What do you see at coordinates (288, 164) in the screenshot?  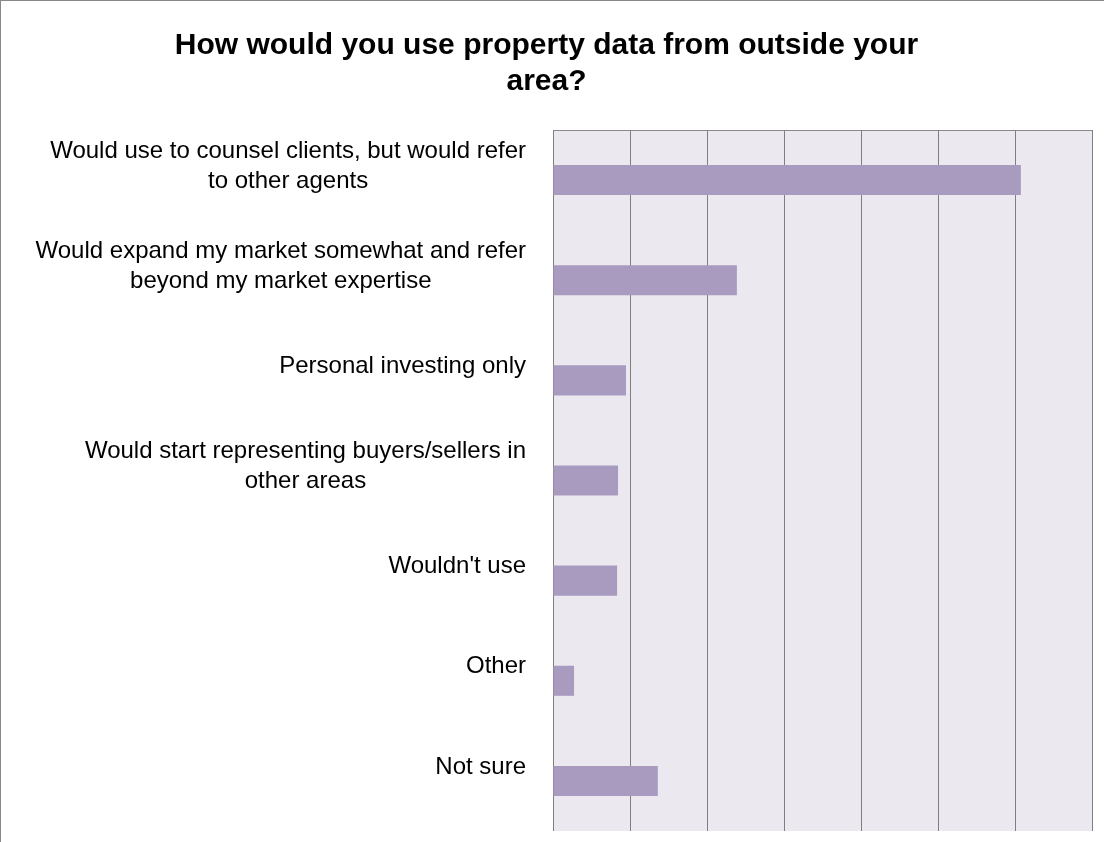 I see `y-tick-label: Would use to counsel clients, but would refer to other agents` at bounding box center [288, 164].